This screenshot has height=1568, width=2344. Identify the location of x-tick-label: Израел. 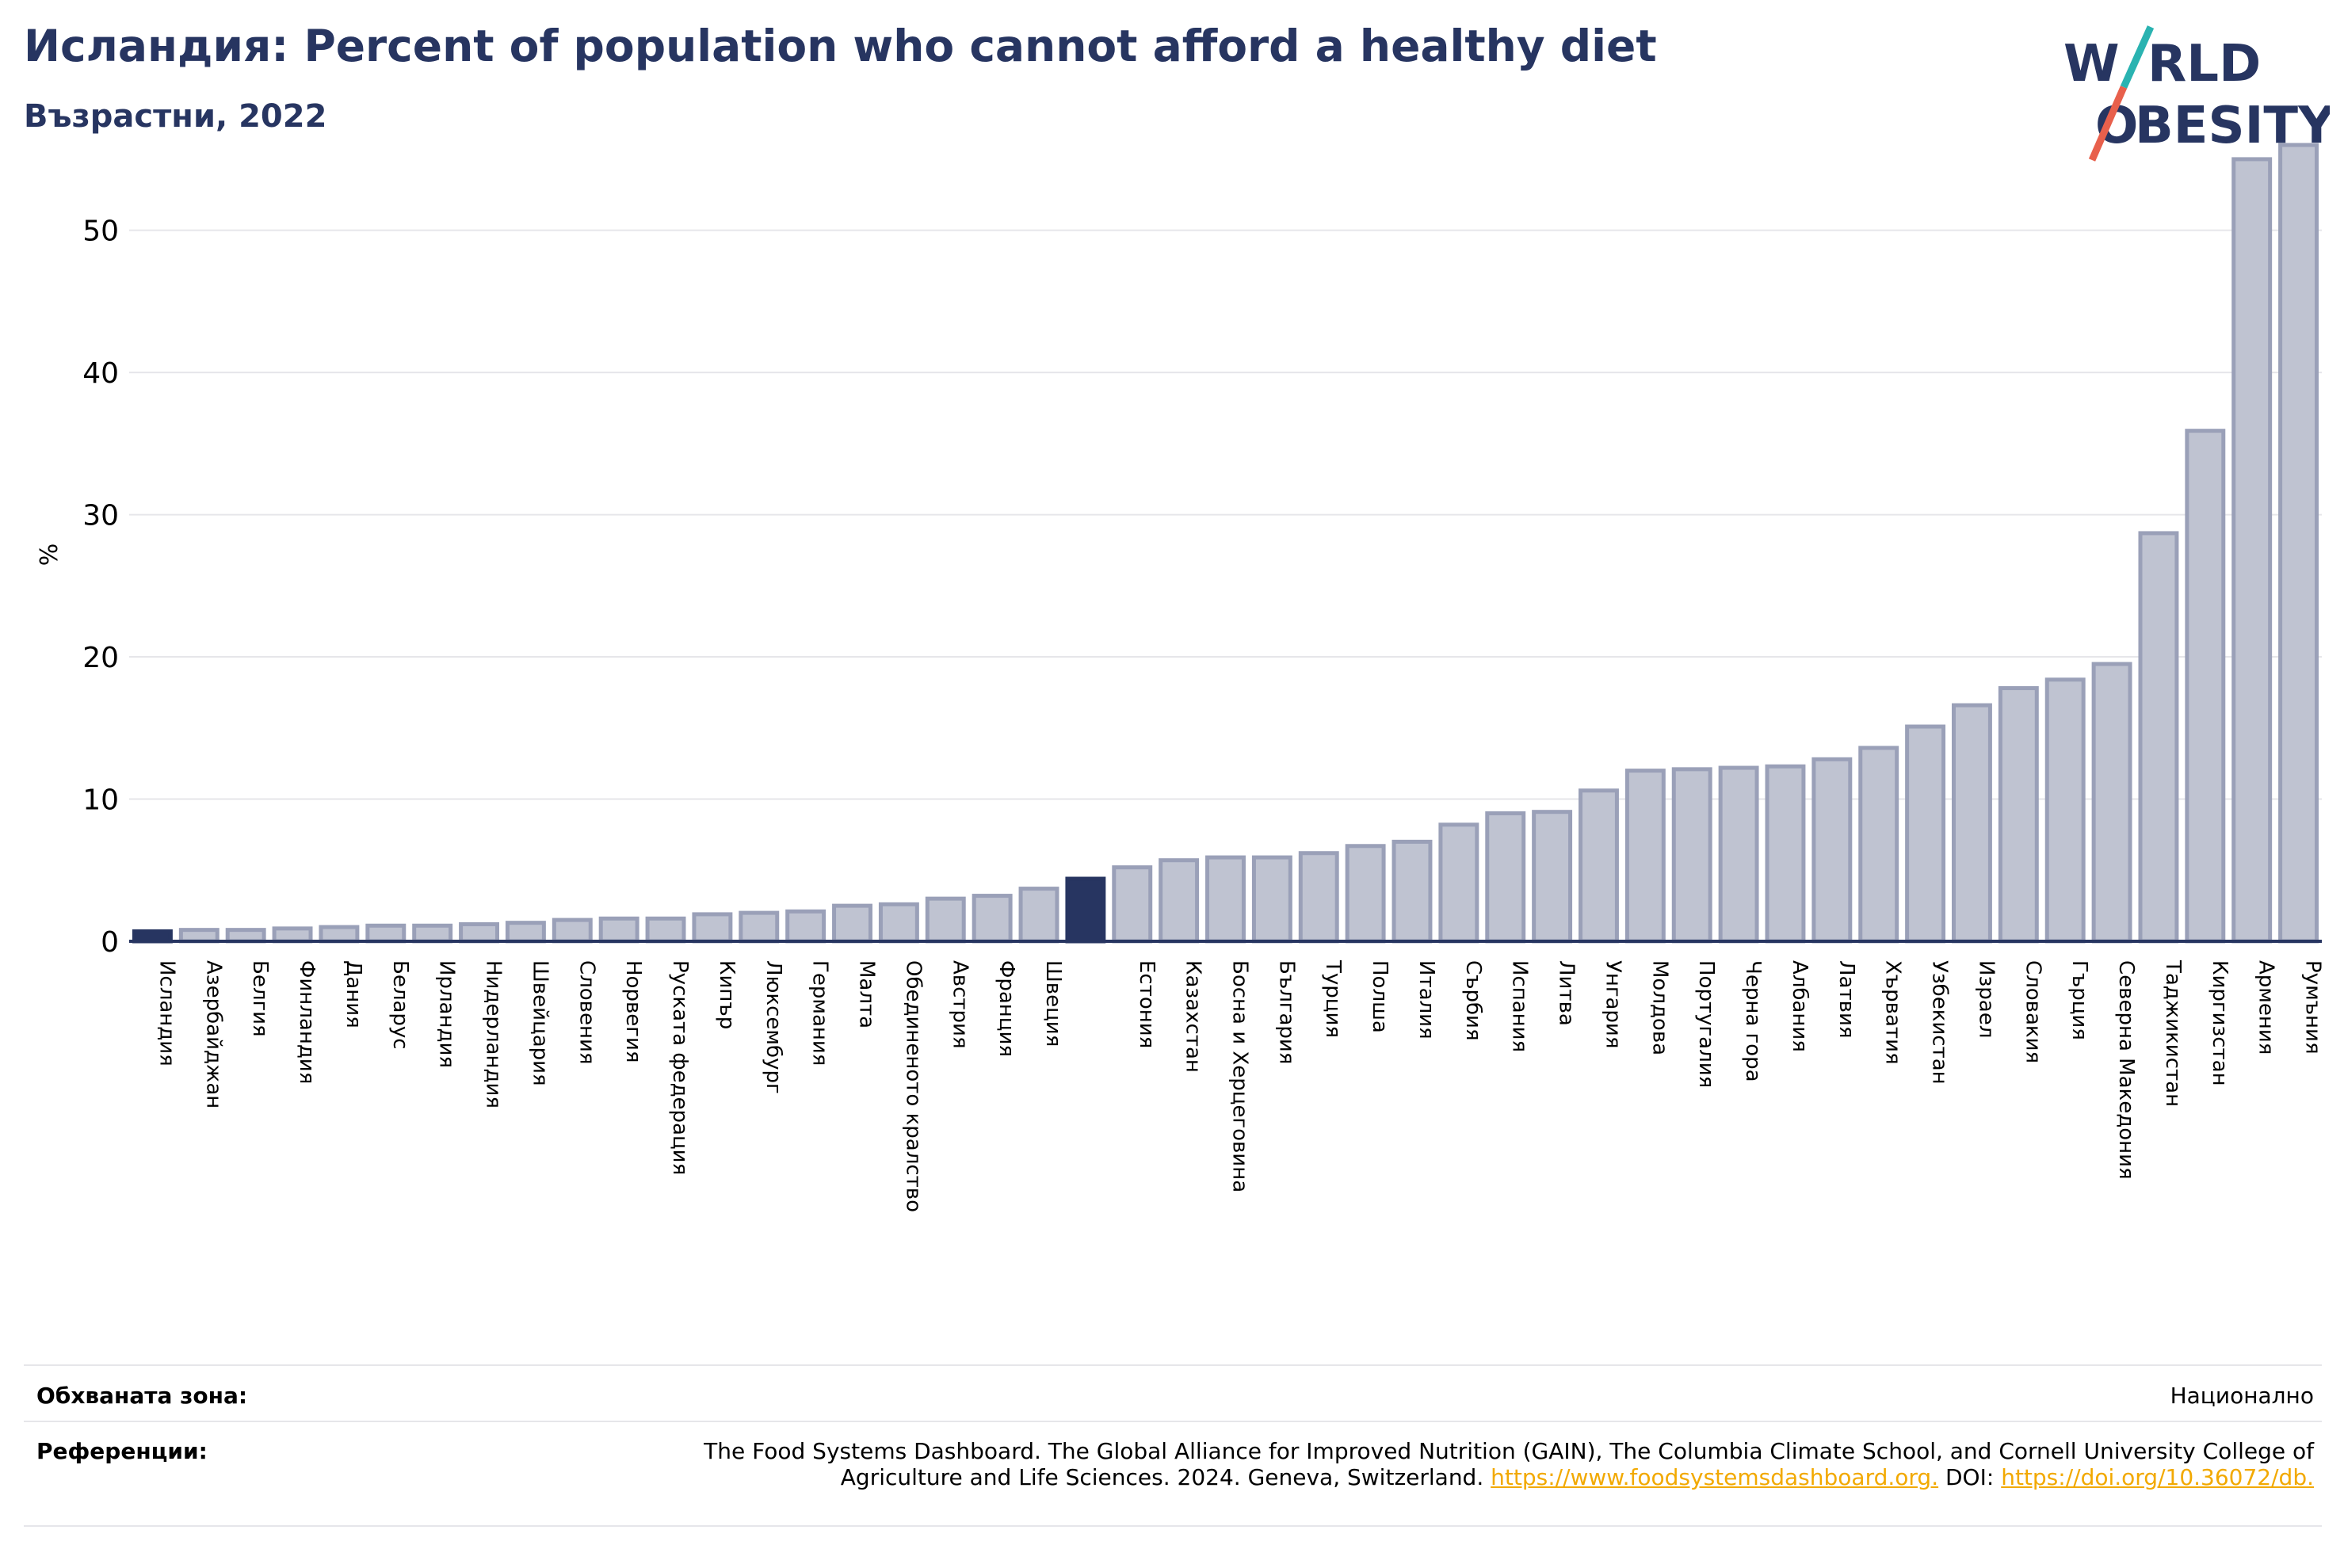
(1986, 999).